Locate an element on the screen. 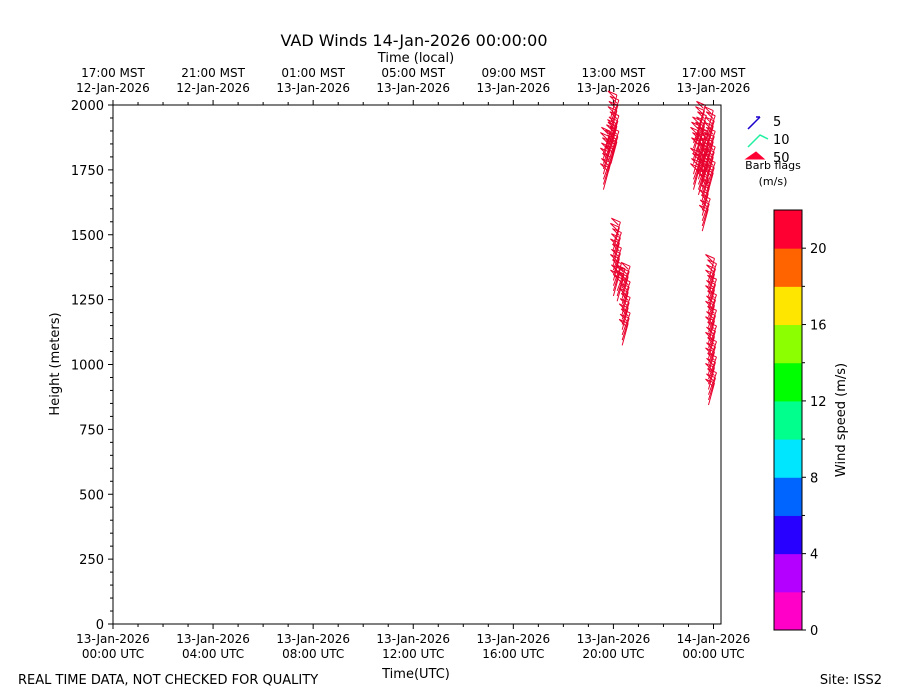  barb-legend-entry: 10 is located at coordinates (768, 140).